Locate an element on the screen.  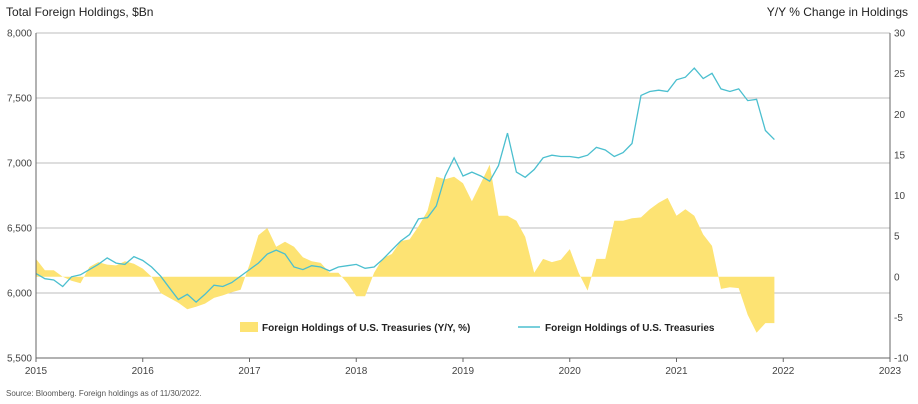
right-tick-label: -5 is located at coordinates (898, 318).